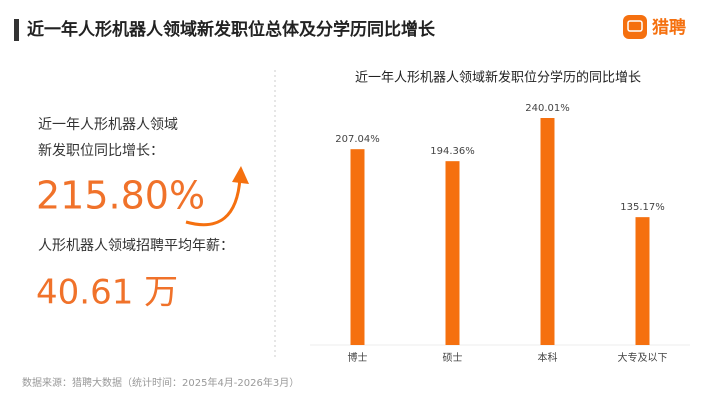 This screenshot has height=405, width=720. What do you see at coordinates (547, 108) in the screenshot?
I see `value-label: 240.01%` at bounding box center [547, 108].